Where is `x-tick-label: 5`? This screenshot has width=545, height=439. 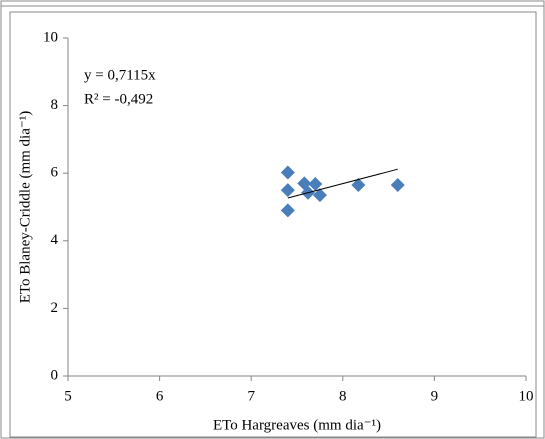 x-tick-label: 5 is located at coordinates (68, 396).